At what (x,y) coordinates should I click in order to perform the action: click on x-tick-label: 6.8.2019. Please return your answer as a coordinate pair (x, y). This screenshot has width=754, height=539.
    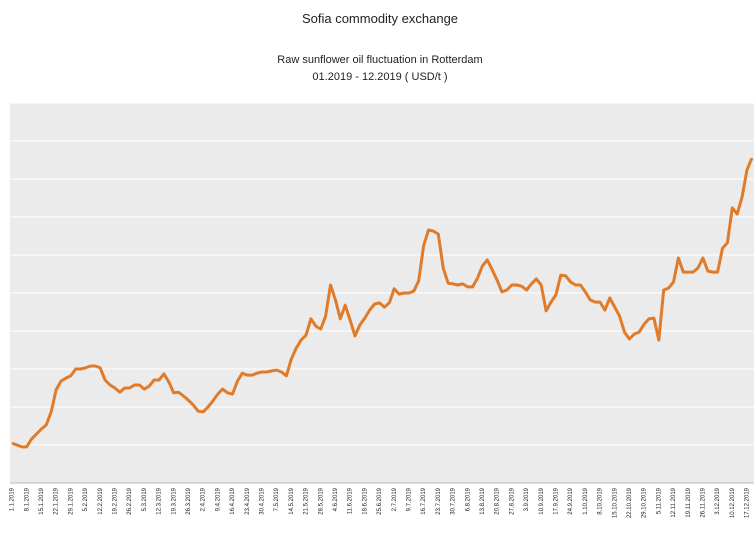
    Looking at the image, I should click on (468, 499).